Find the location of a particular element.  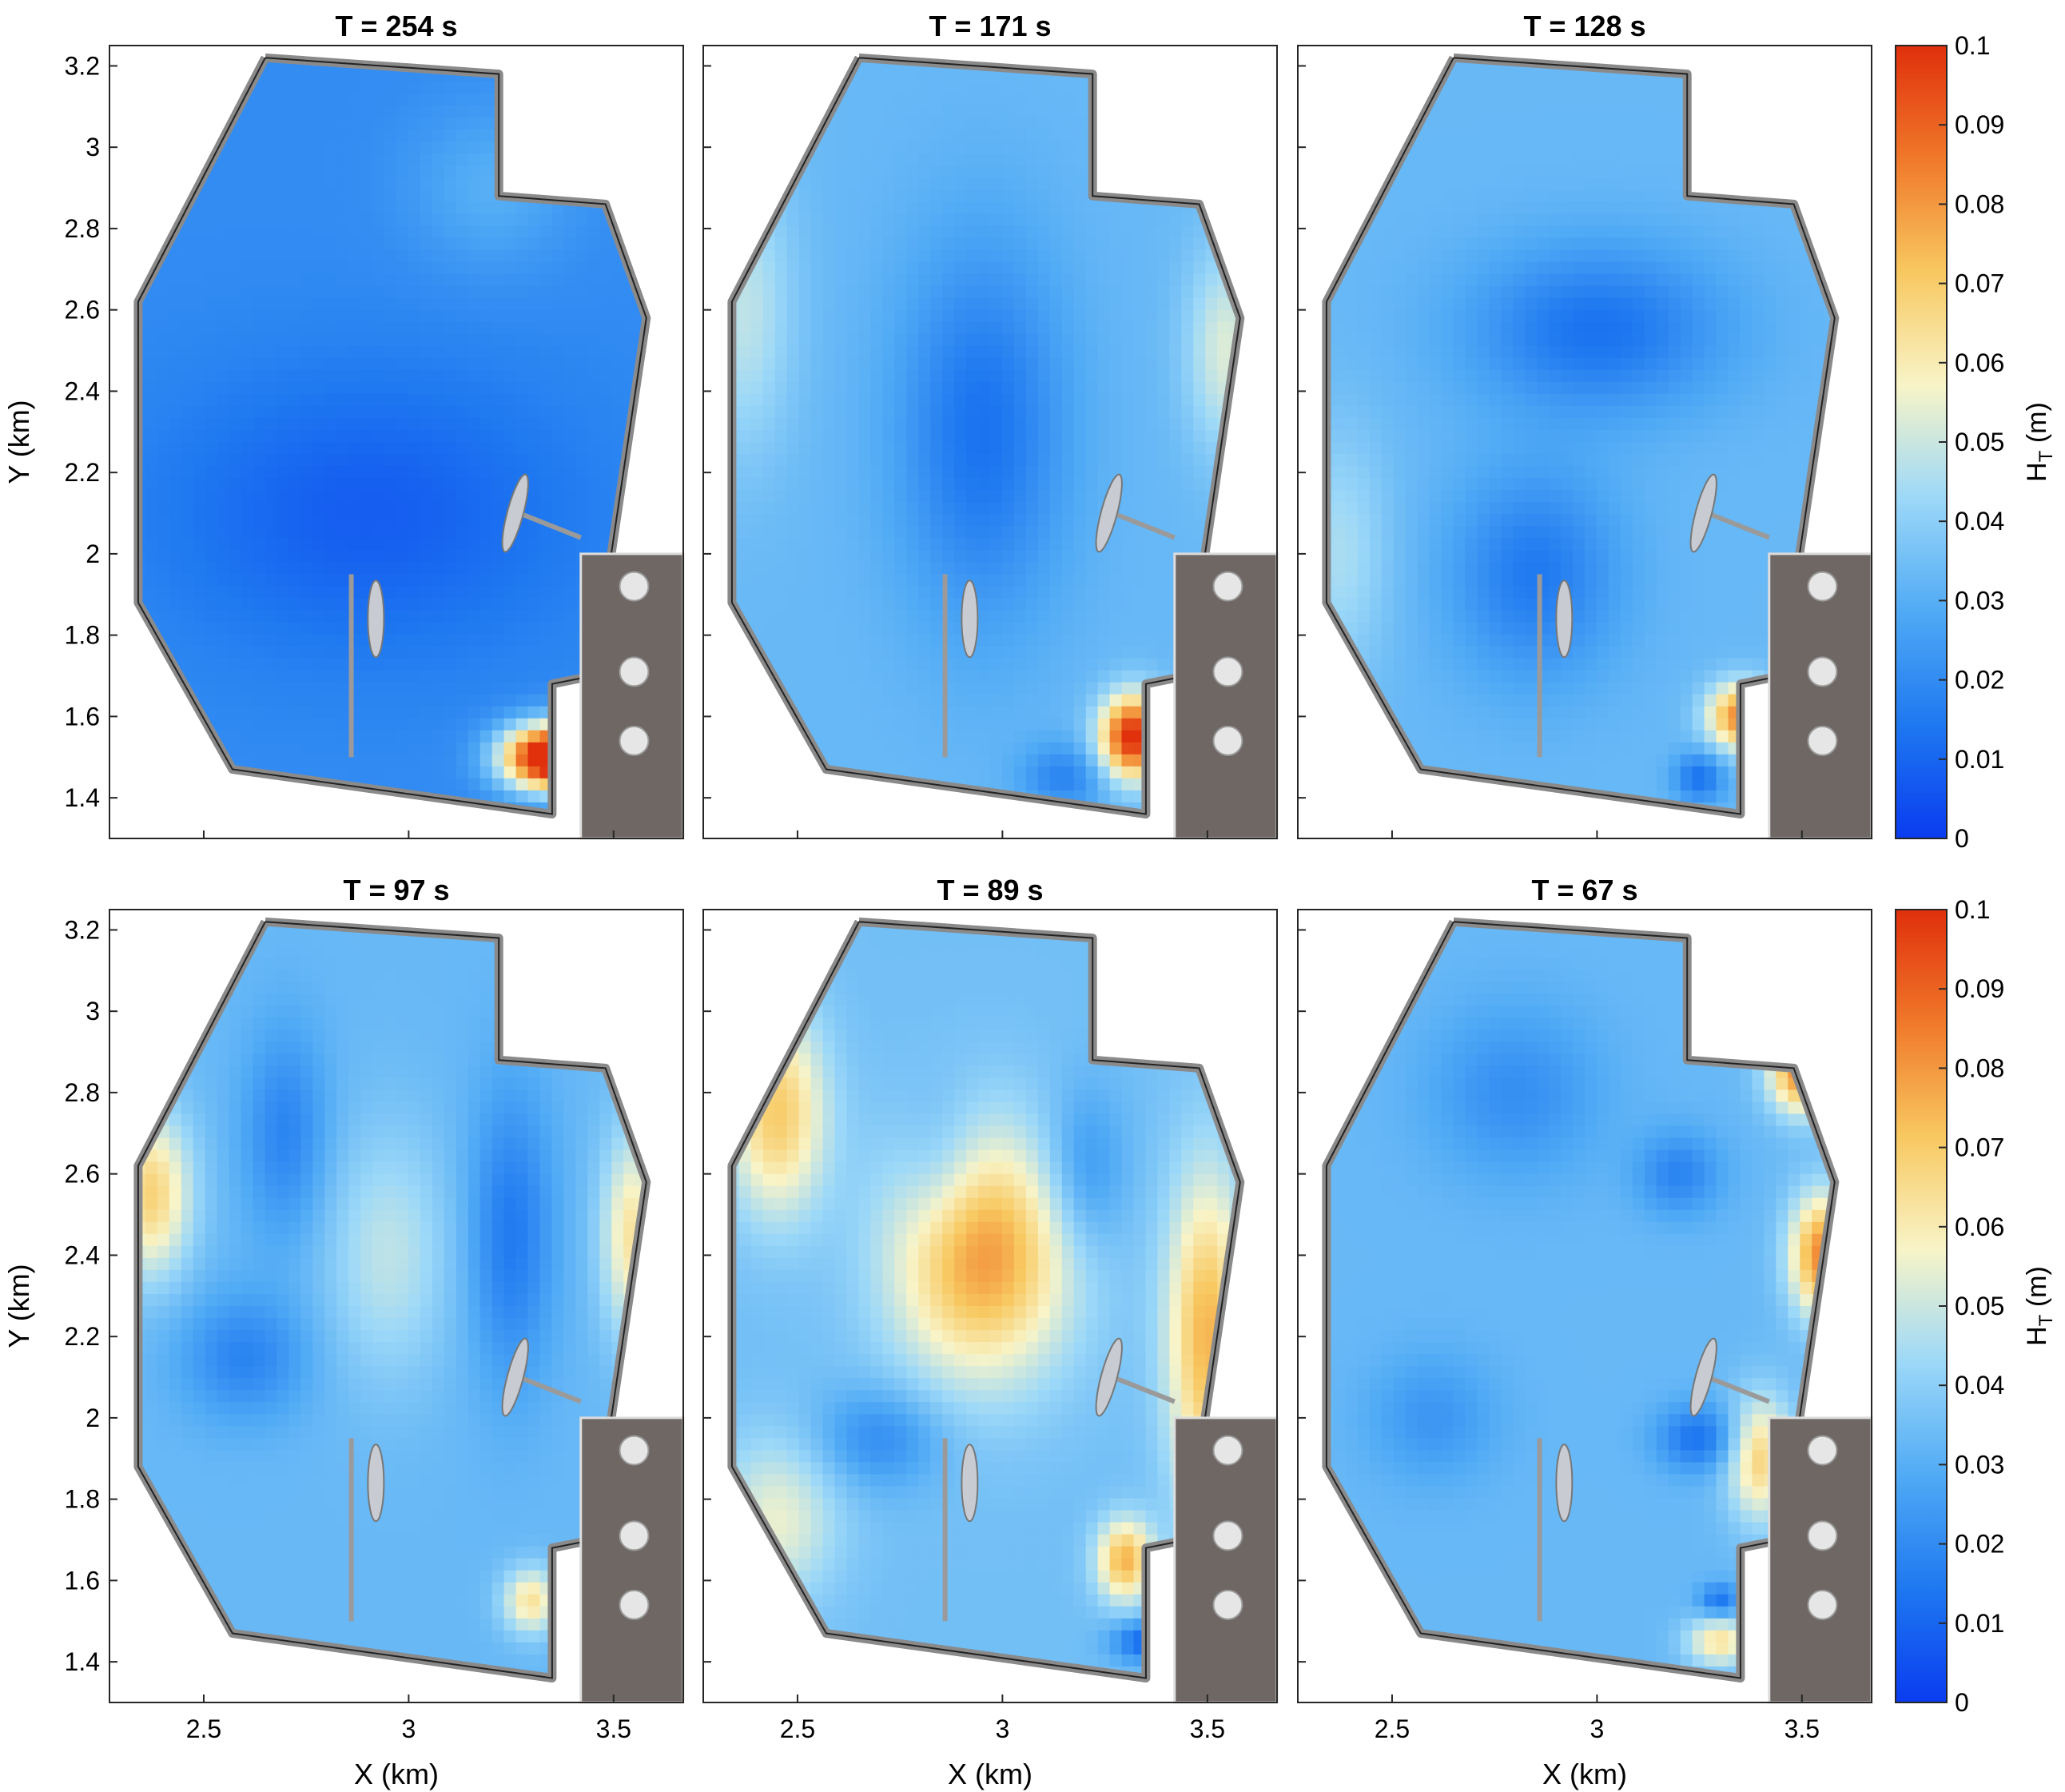

colorbar-label: HT (m) is located at coordinates (2039, 1306).